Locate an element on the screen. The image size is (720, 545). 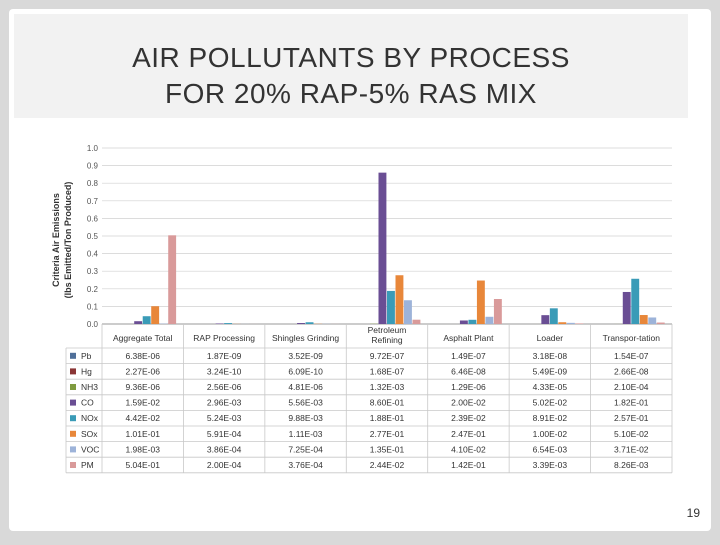
data-label: 8.91E-02 is located at coordinates (550, 418).